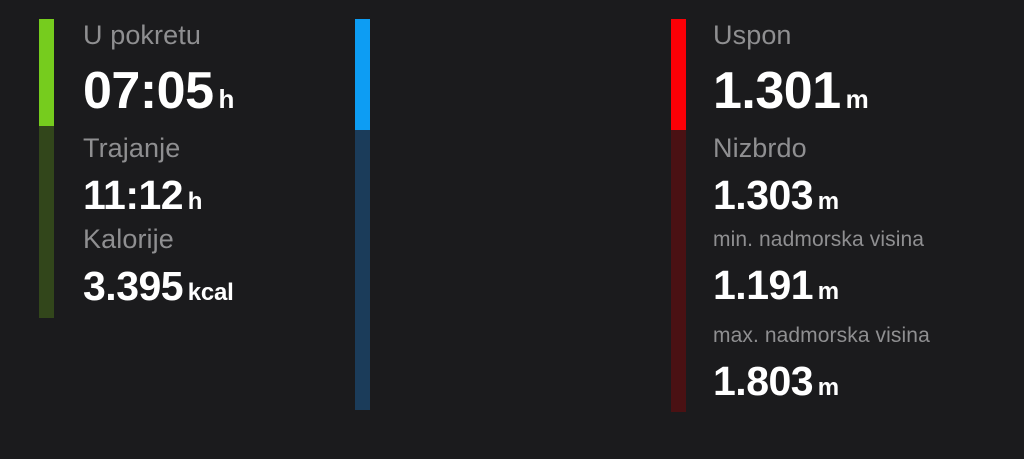 The width and height of the screenshot is (1024, 459). I want to click on stat-label: Trajanje, so click(132, 148).